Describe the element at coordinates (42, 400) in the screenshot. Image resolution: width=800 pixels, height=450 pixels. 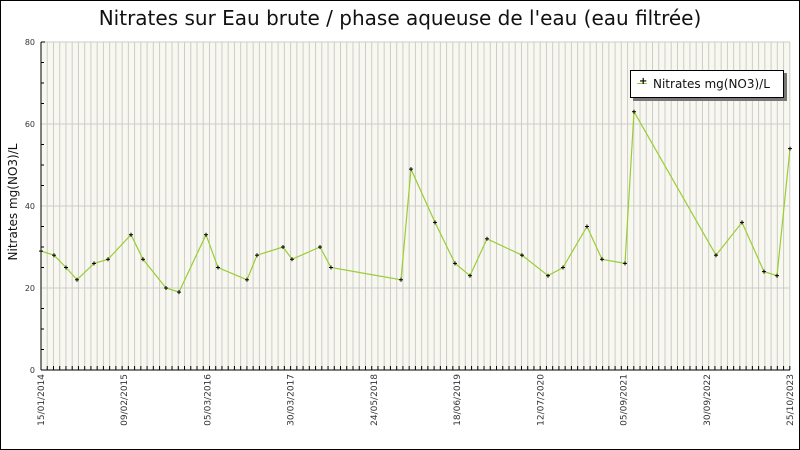
I see `x-tick-label: 15/01/2014` at that location.